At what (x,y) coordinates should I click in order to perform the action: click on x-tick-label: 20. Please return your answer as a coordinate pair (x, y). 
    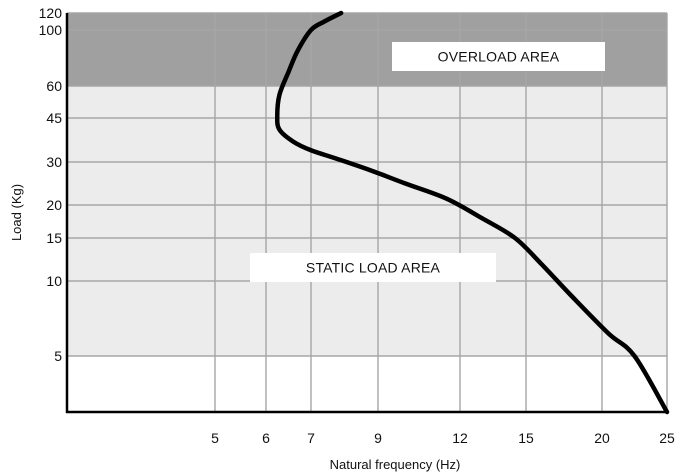
    Looking at the image, I should click on (602, 438).